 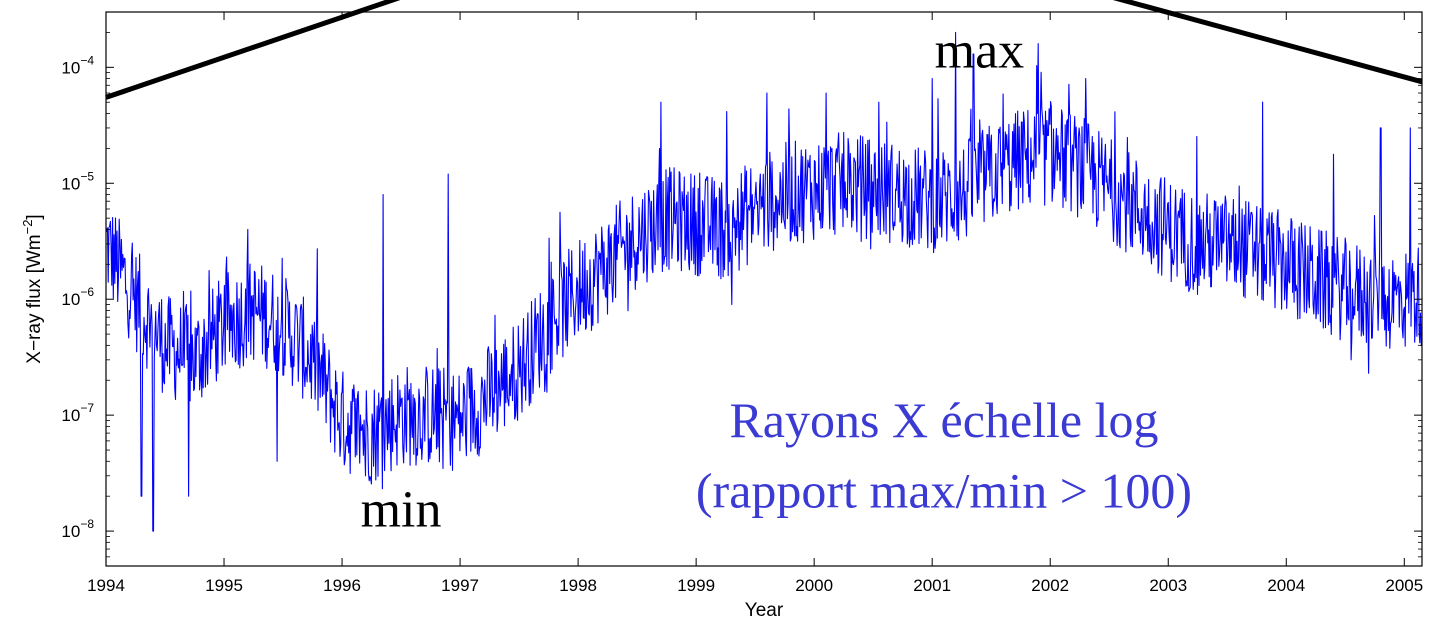 What do you see at coordinates (578, 585) in the screenshot?
I see `x-tick-label: 1998` at bounding box center [578, 585].